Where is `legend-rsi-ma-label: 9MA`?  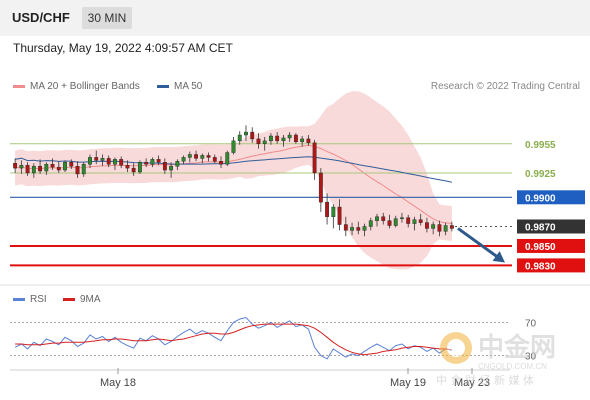
legend-rsi-ma-label: 9MA is located at coordinates (90, 299).